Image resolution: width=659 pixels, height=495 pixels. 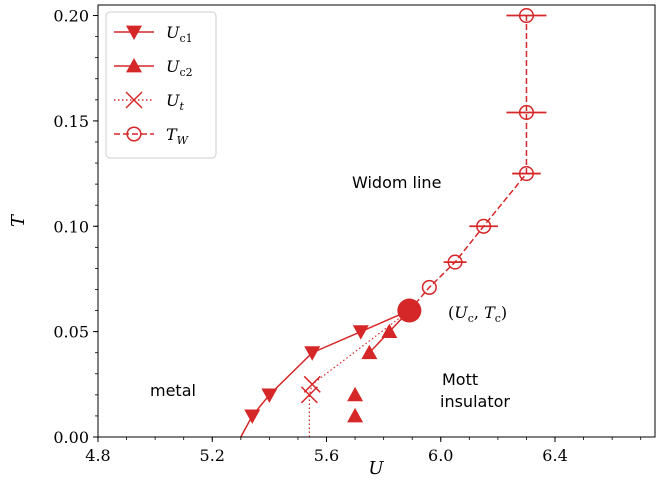 What do you see at coordinates (71, 226) in the screenshot?
I see `y-tick-label-2: 0.10` at bounding box center [71, 226].